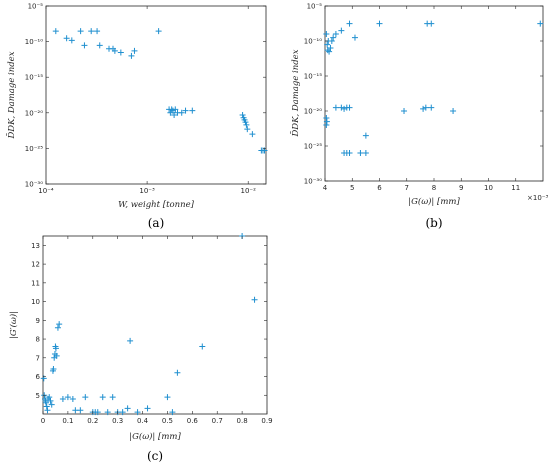 The width and height of the screenshot is (550, 466). What do you see at coordinates (92, 421) in the screenshot?
I see `x-tick-label: 0.2` at bounding box center [92, 421].